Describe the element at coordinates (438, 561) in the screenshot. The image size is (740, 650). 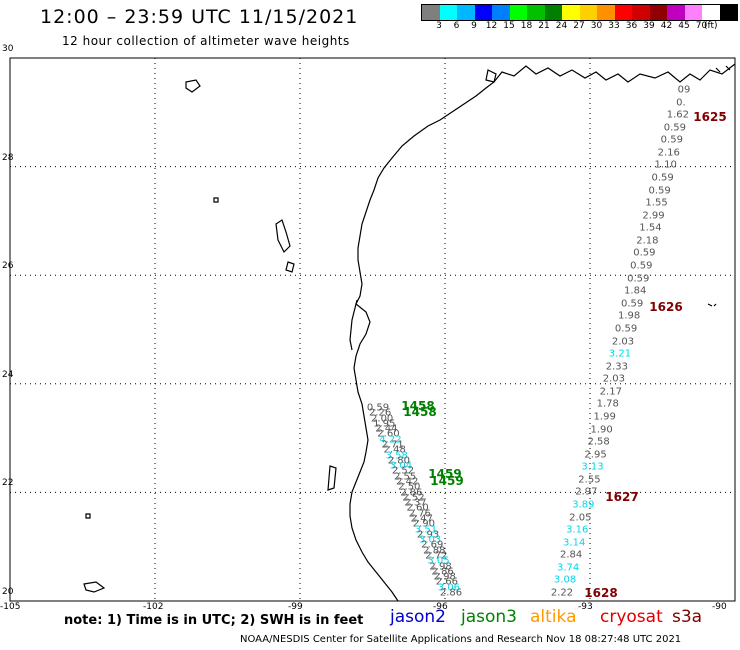
I see `wave-height-label: 3.05` at that location.